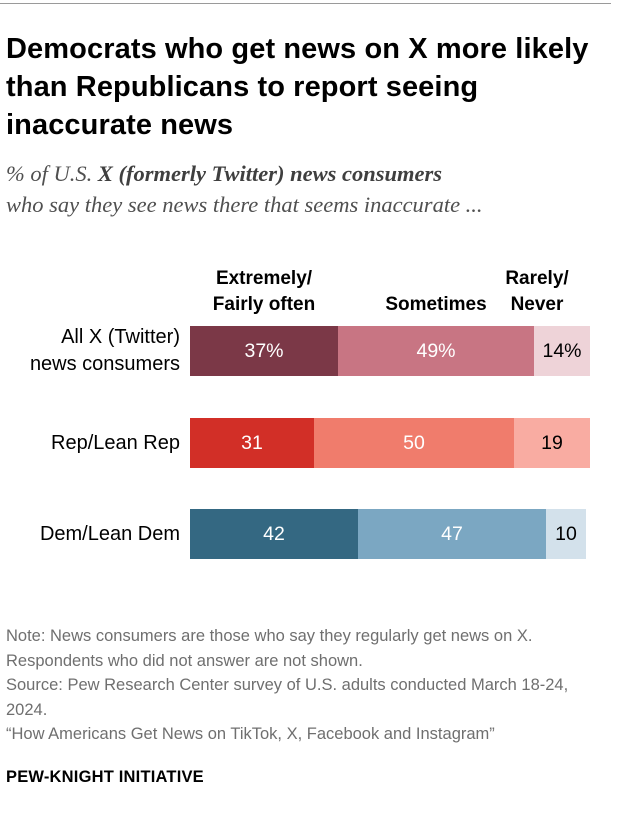  Describe the element at coordinates (52, 173) in the screenshot. I see `subtitle-pre: % of U.S.` at that location.